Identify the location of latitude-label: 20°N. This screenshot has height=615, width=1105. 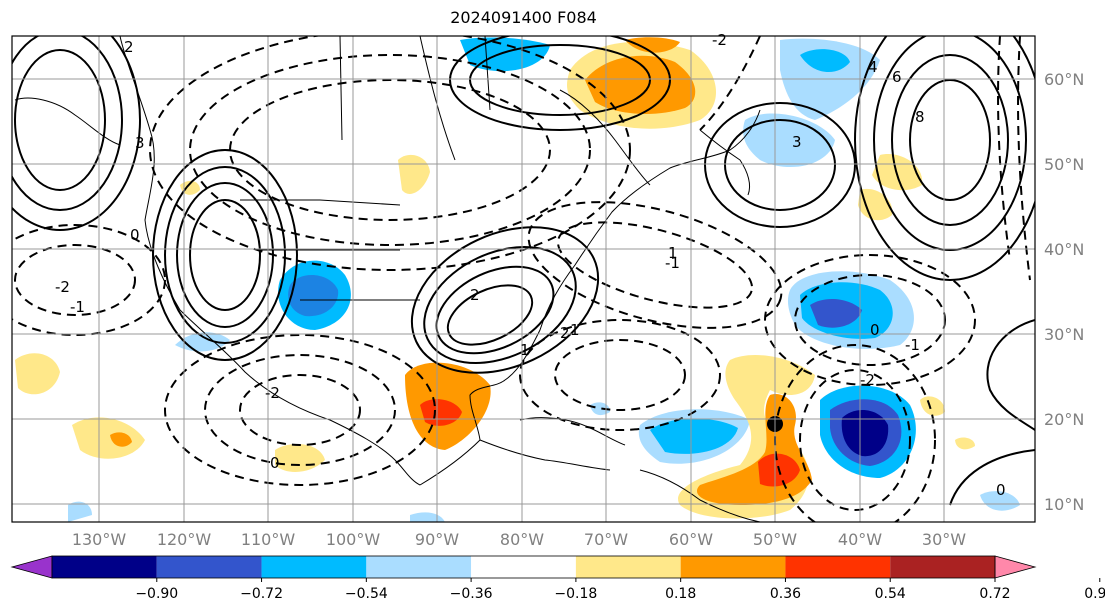
(1064, 419).